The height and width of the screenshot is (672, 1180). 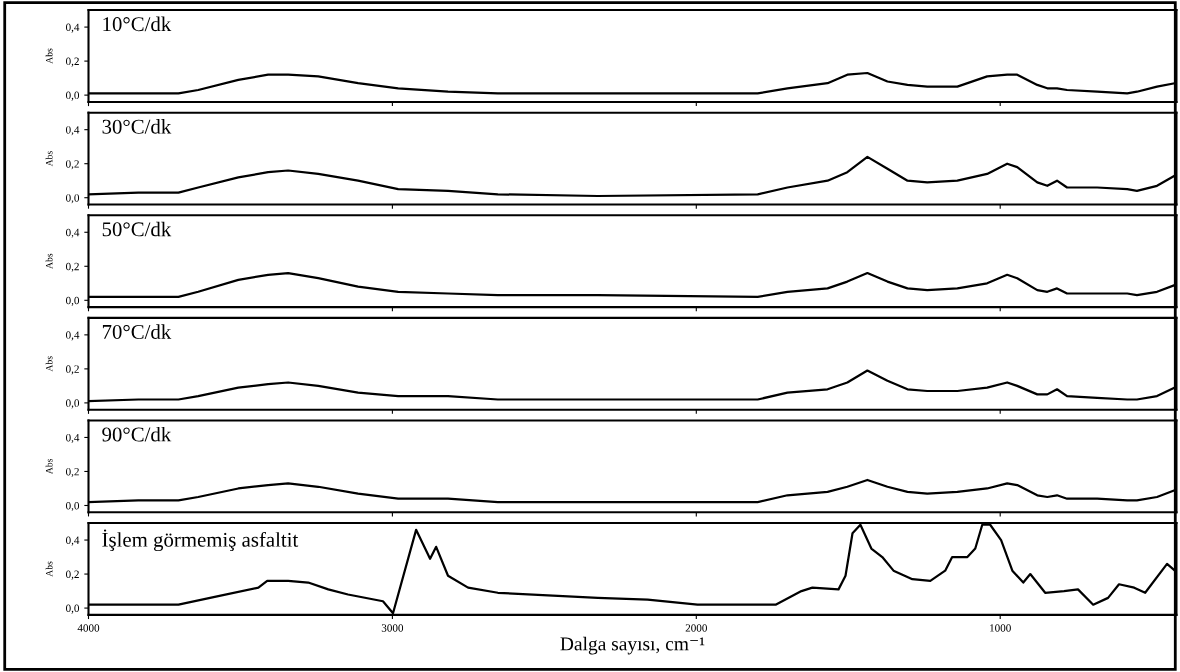 What do you see at coordinates (696, 628) in the screenshot?
I see `x-tick-label: 2000` at bounding box center [696, 628].